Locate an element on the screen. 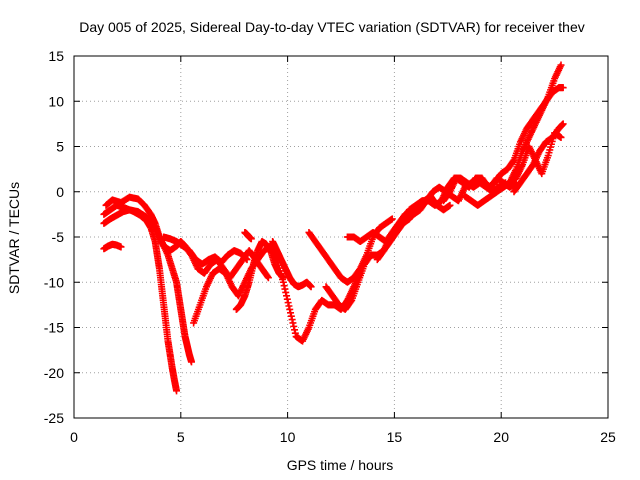 Image resolution: width=640 pixels, height=480 pixels. x-tick-label: 5 is located at coordinates (181, 437).